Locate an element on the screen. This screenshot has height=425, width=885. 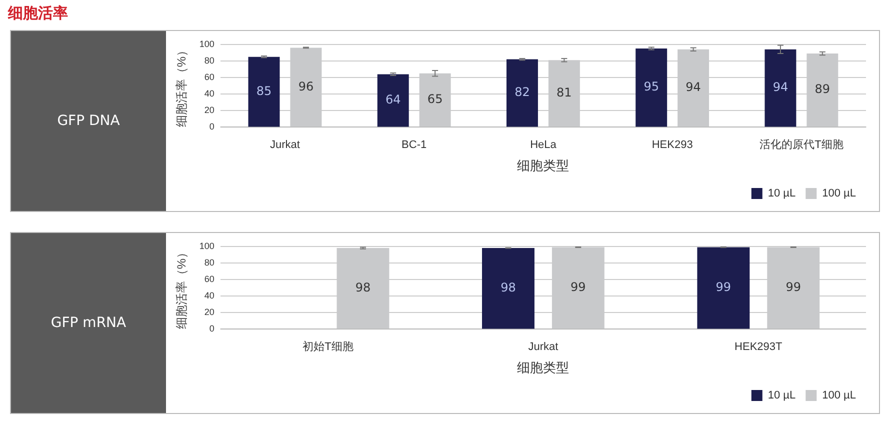
data-label: 95 is located at coordinates (651, 87).